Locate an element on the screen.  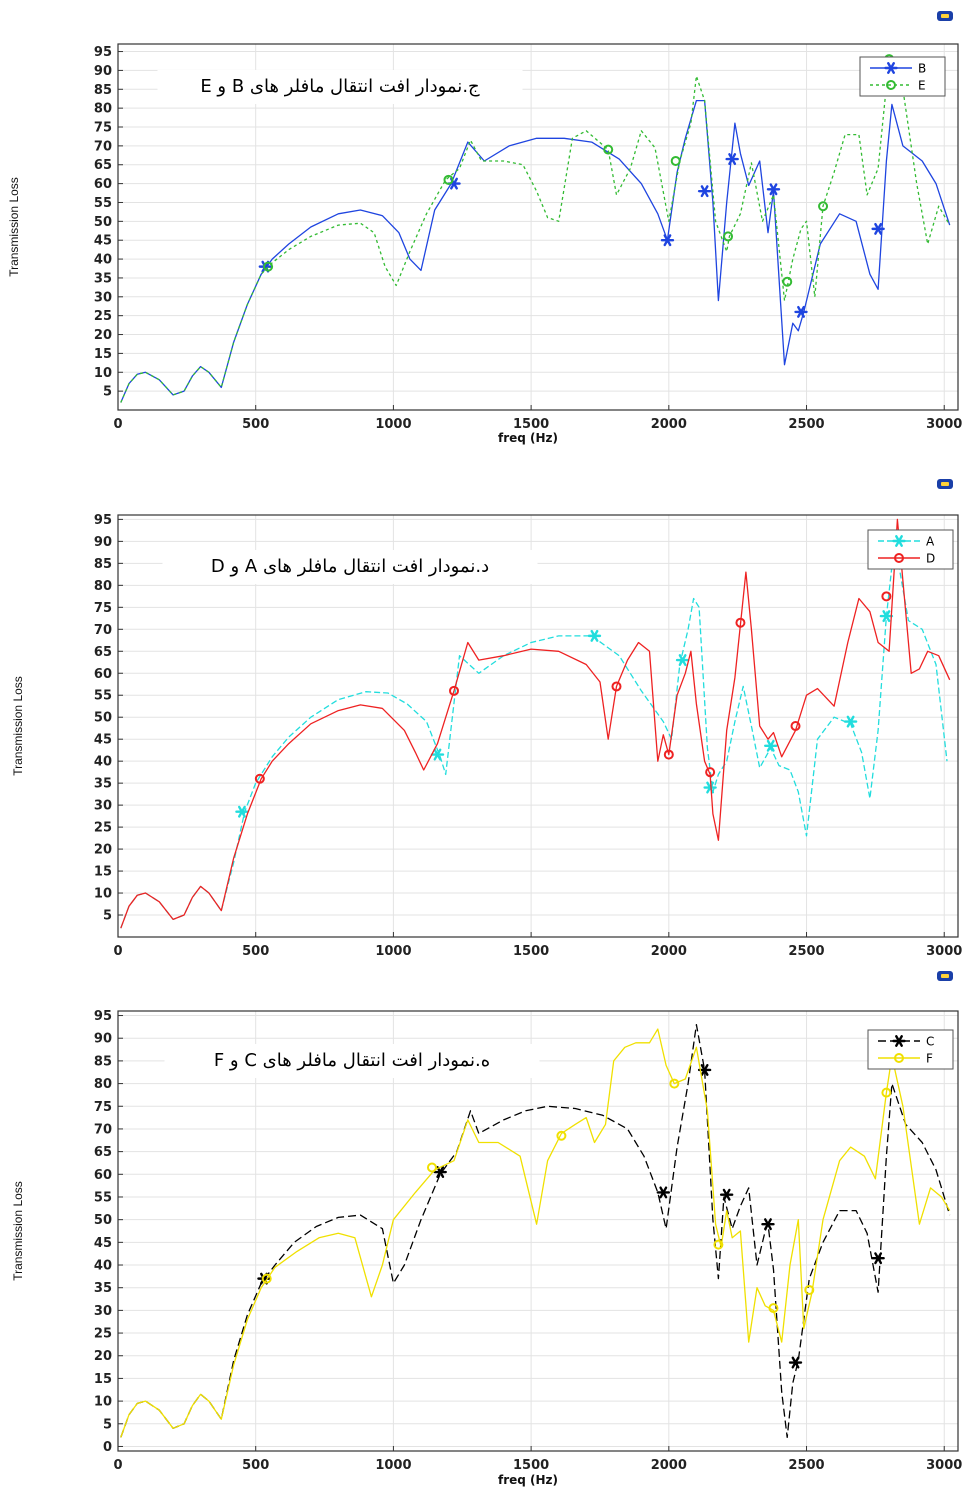
legend-label: D is located at coordinates (930, 559).